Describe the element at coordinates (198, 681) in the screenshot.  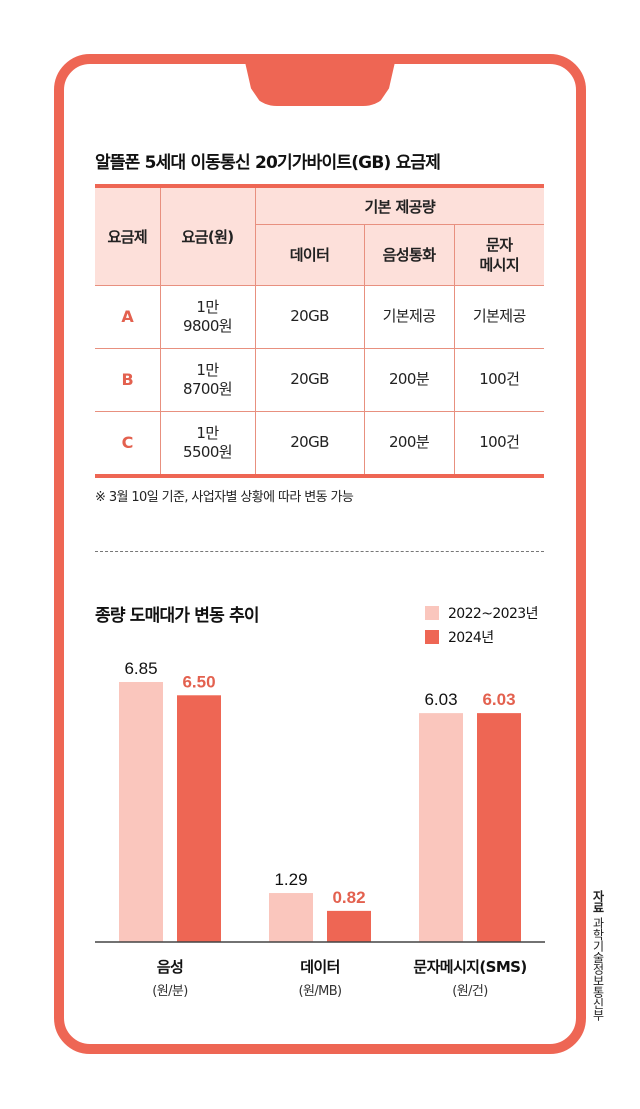
I see `data-label: 6.50` at that location.